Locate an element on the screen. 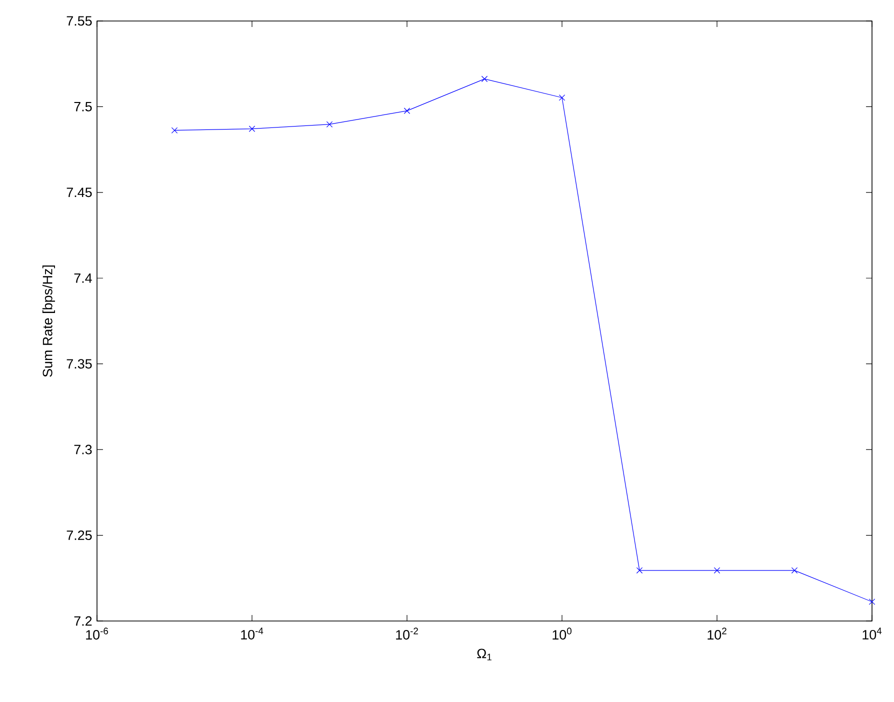  y-tick-label: 7.35 is located at coordinates (79, 364).